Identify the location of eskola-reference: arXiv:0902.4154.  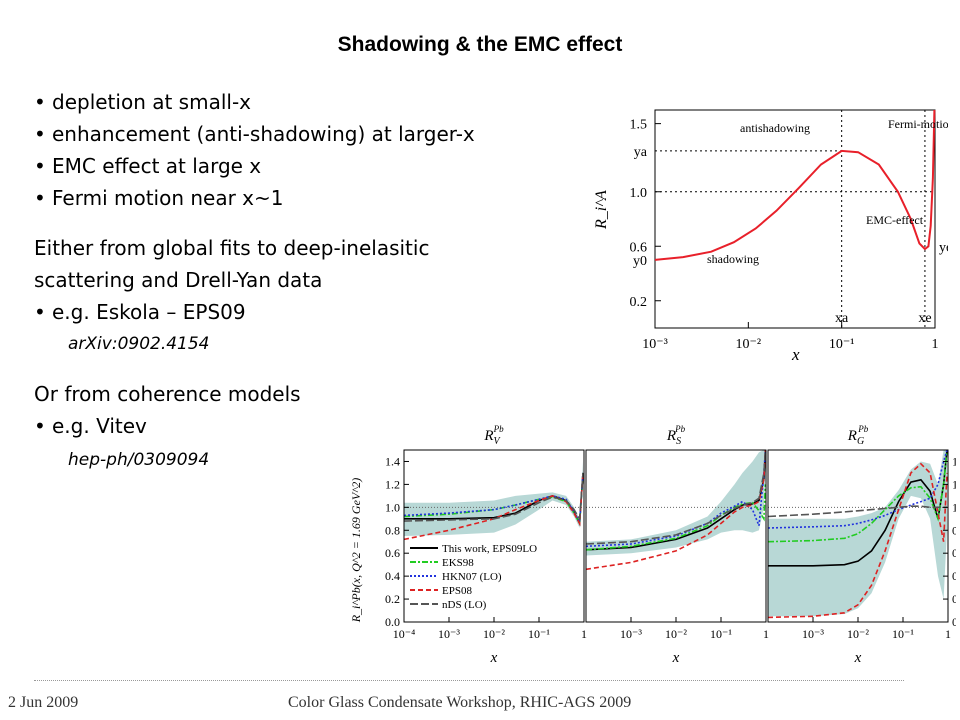
(139, 344).